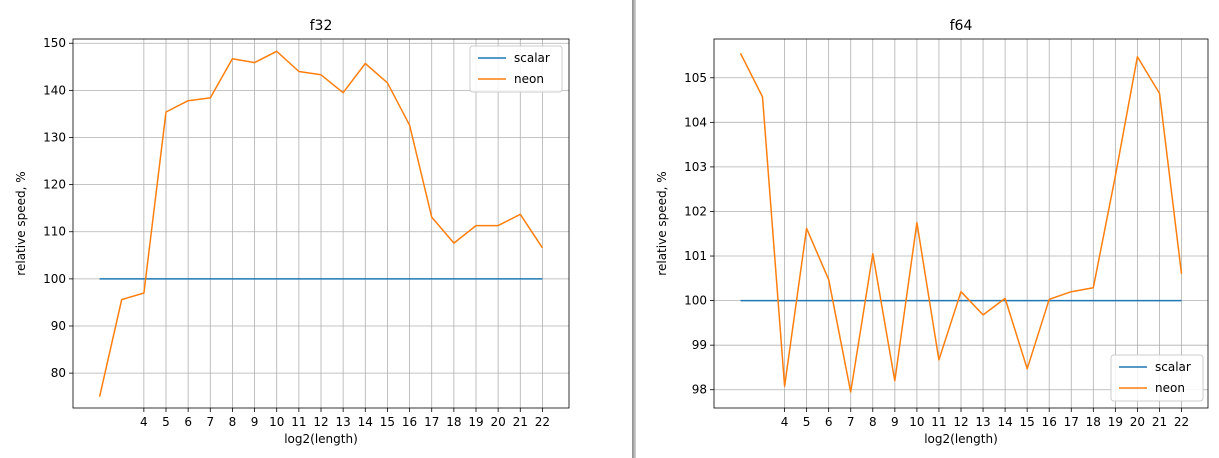  What do you see at coordinates (695, 122) in the screenshot?
I see `y-tick-label: 104` at bounding box center [695, 122].